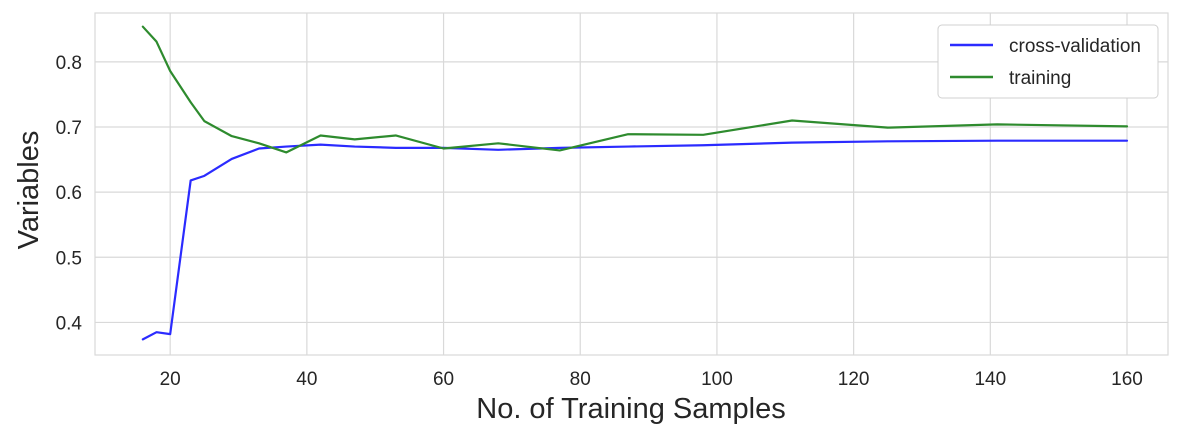 This screenshot has width=1182, height=425. Describe the element at coordinates (170, 379) in the screenshot. I see `x-tick-label-20: 20` at that location.